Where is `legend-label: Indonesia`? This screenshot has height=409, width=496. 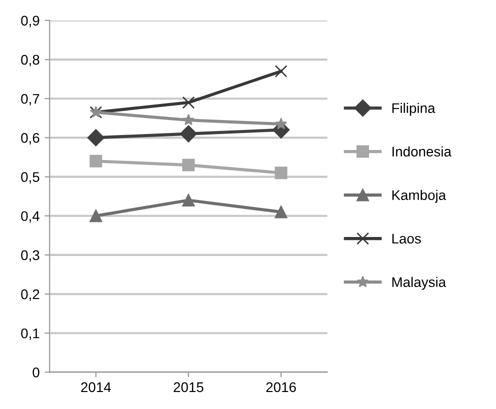
legend-label: Indonesia is located at coordinates (422, 151).